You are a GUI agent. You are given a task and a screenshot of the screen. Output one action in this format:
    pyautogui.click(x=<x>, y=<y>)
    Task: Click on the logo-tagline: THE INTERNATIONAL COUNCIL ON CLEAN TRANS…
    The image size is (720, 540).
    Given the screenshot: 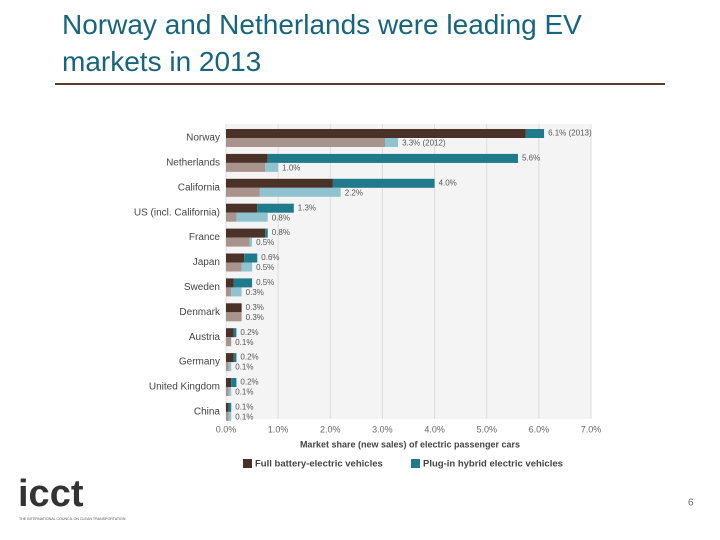 What is the action you would take?
    pyautogui.click(x=72, y=519)
    